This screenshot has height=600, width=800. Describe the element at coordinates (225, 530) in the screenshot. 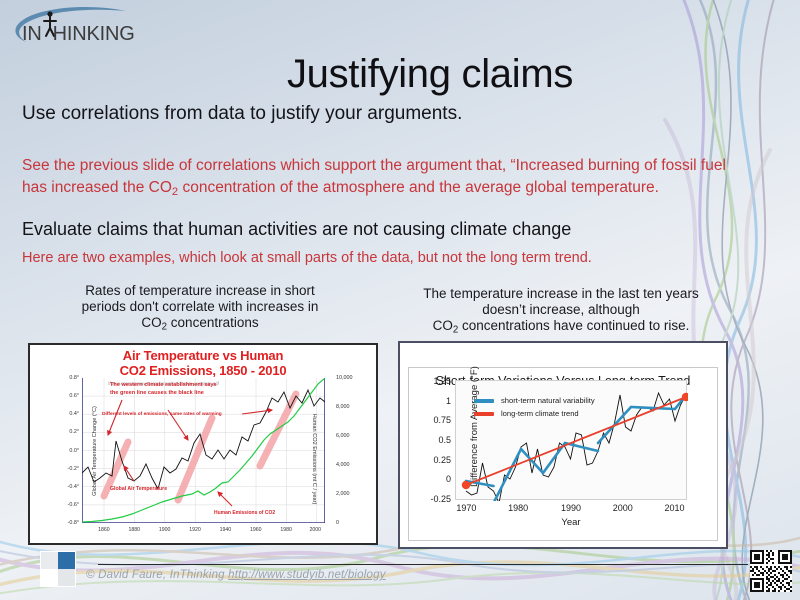

I see `left-chart-xtick: 1940` at that location.